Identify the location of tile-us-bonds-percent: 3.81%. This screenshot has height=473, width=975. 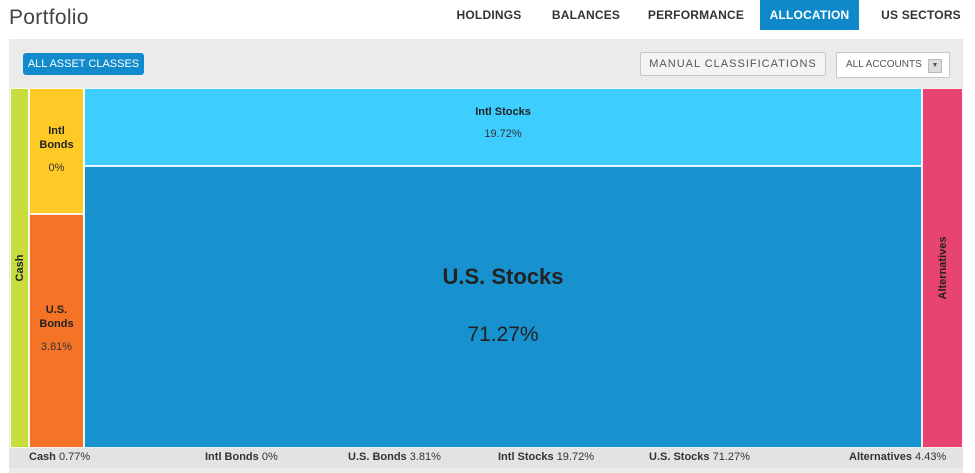
(56, 347).